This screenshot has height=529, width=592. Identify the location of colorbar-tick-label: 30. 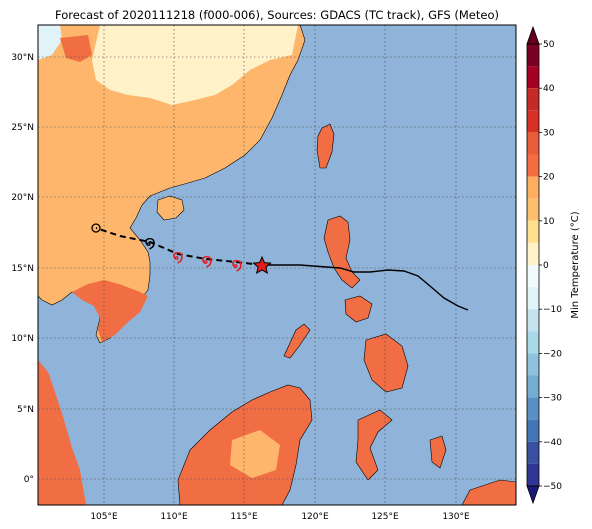
(549, 133).